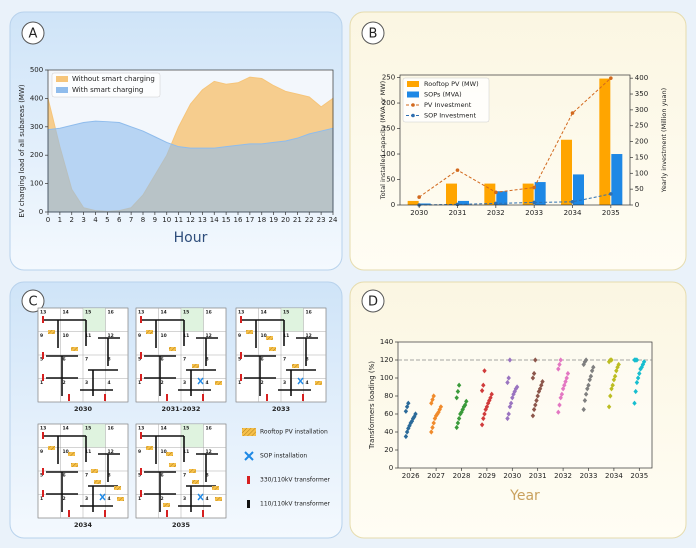  Describe the element at coordinates (386, 342) in the screenshot. I see `y-tick-label: 140` at that location.